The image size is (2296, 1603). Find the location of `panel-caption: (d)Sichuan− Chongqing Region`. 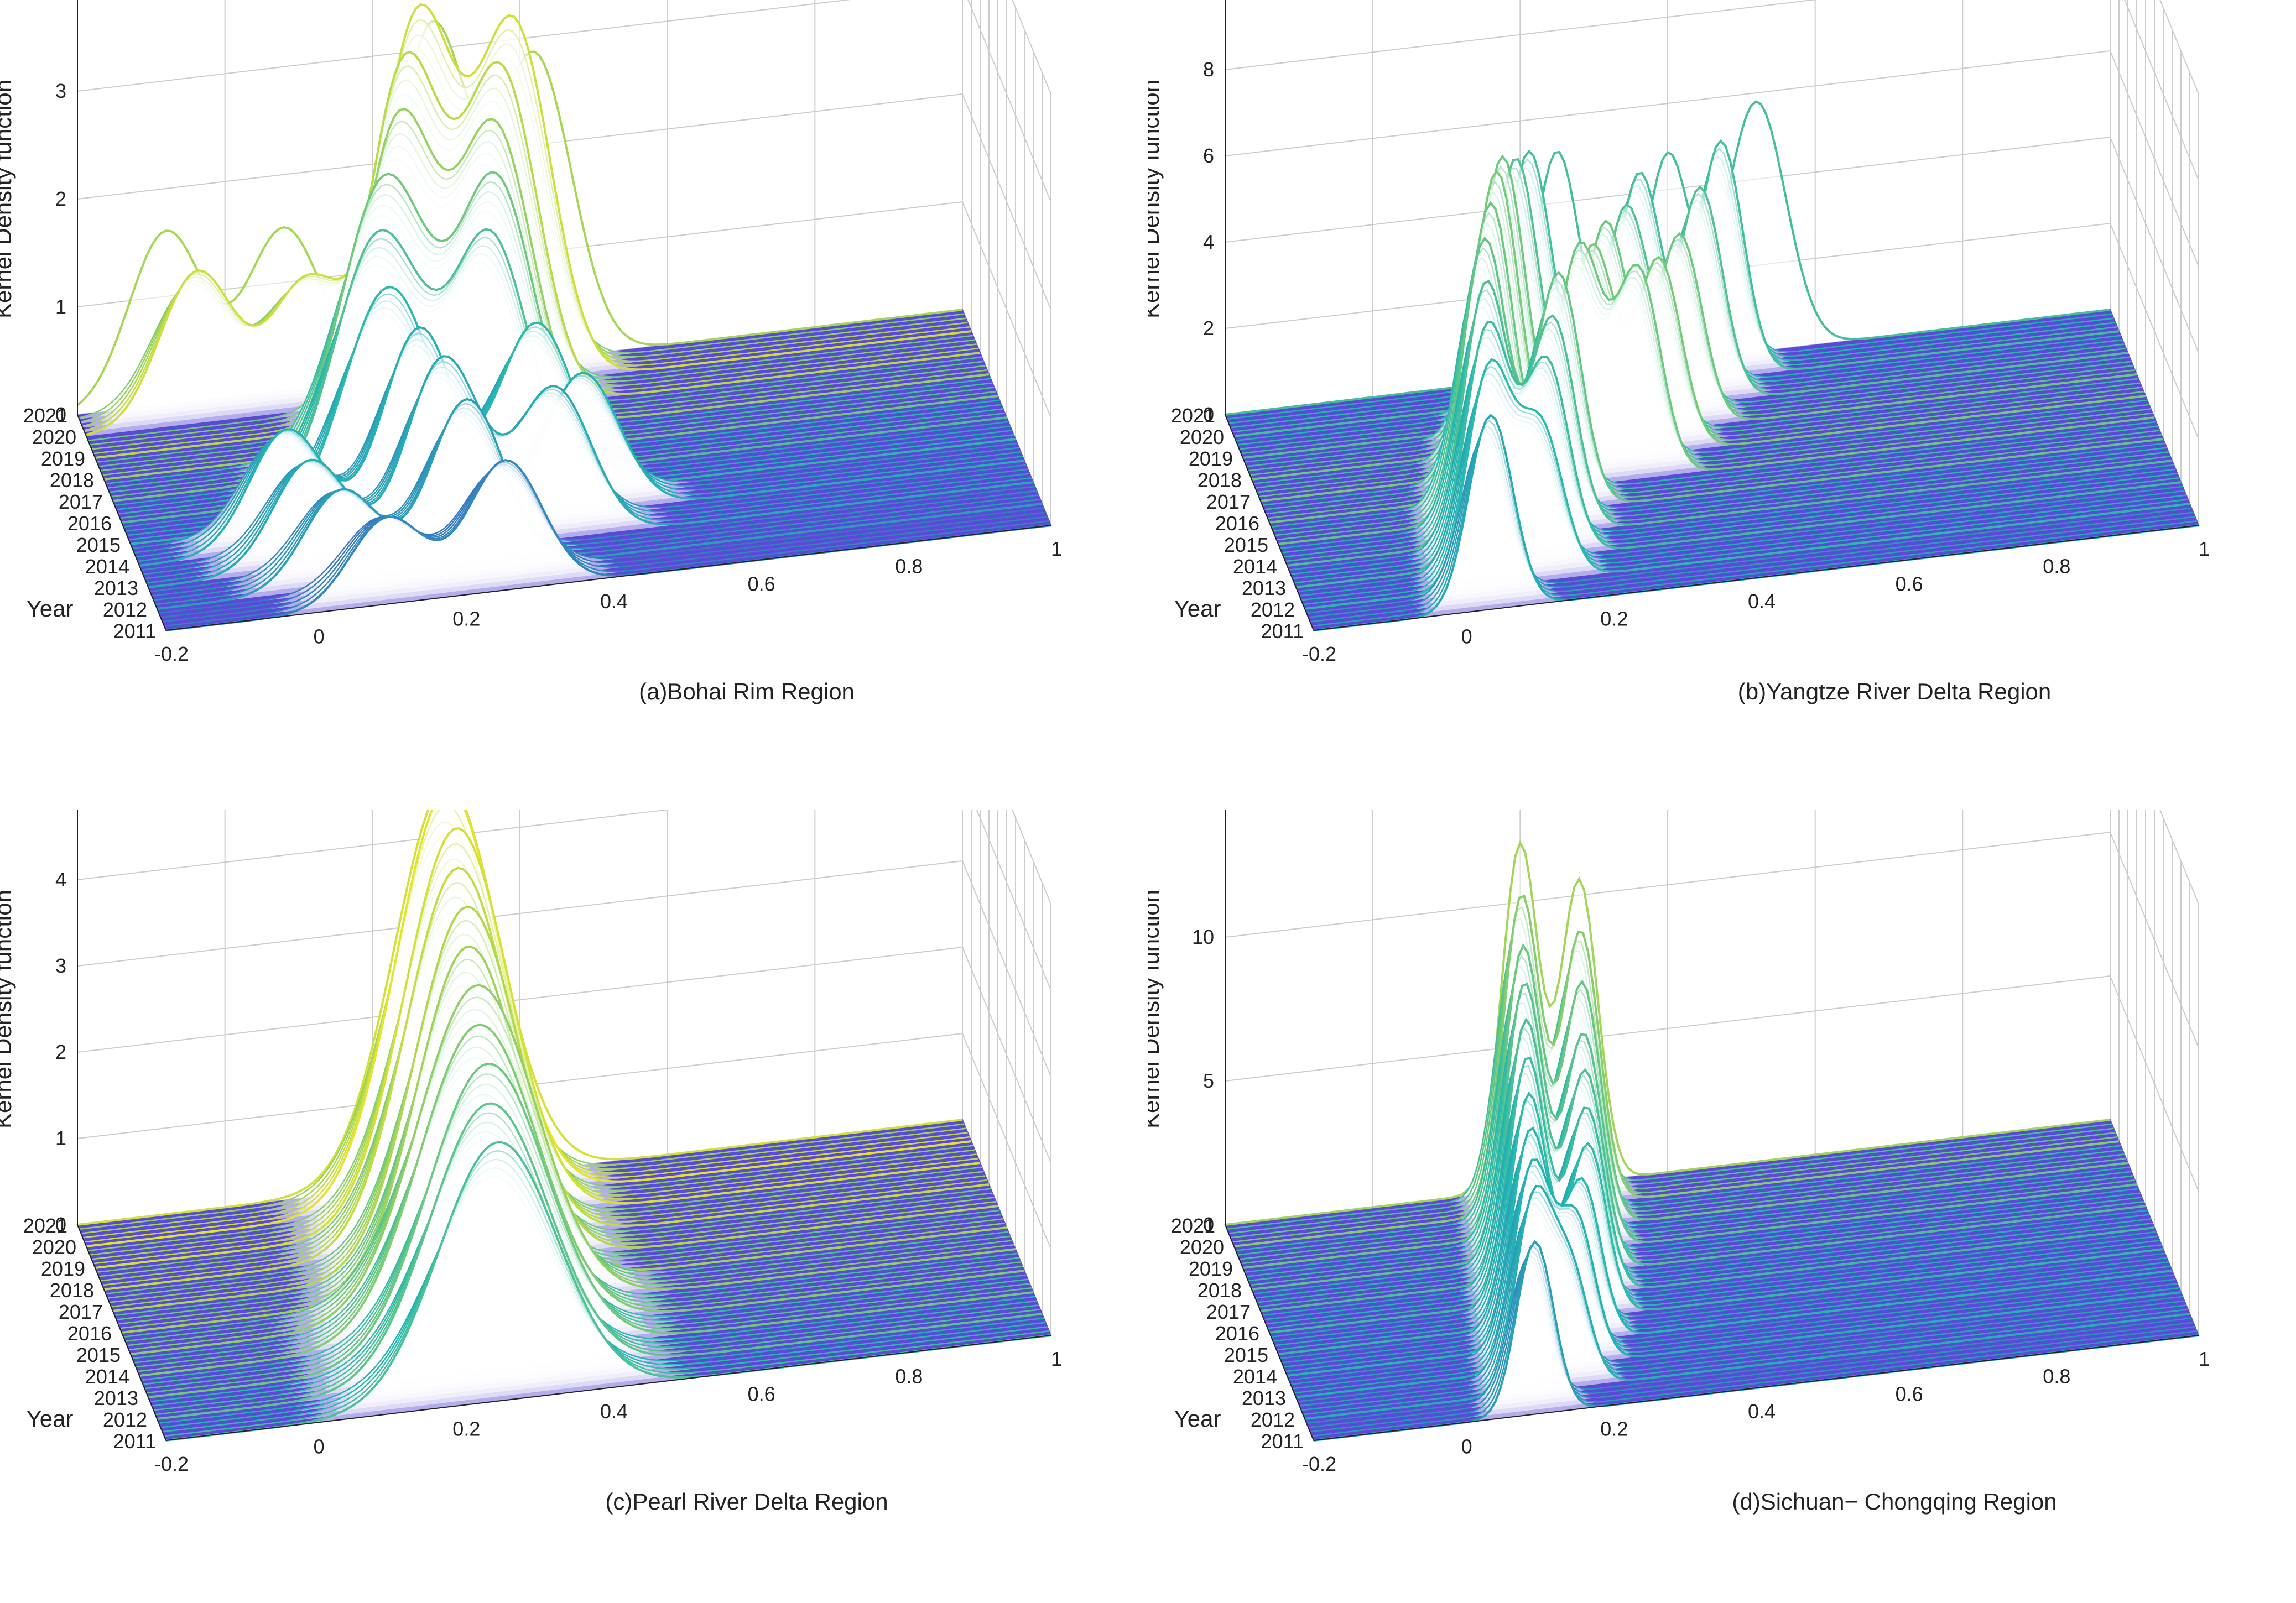

panel-caption: (d)Sichuan− Chongqing Region is located at coordinates (1894, 1502).